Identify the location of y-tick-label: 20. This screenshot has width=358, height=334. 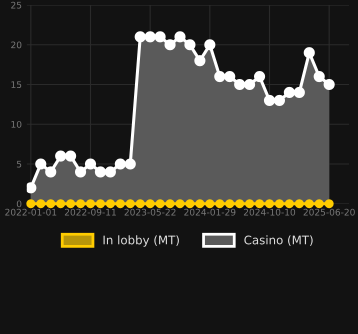
(16, 44).